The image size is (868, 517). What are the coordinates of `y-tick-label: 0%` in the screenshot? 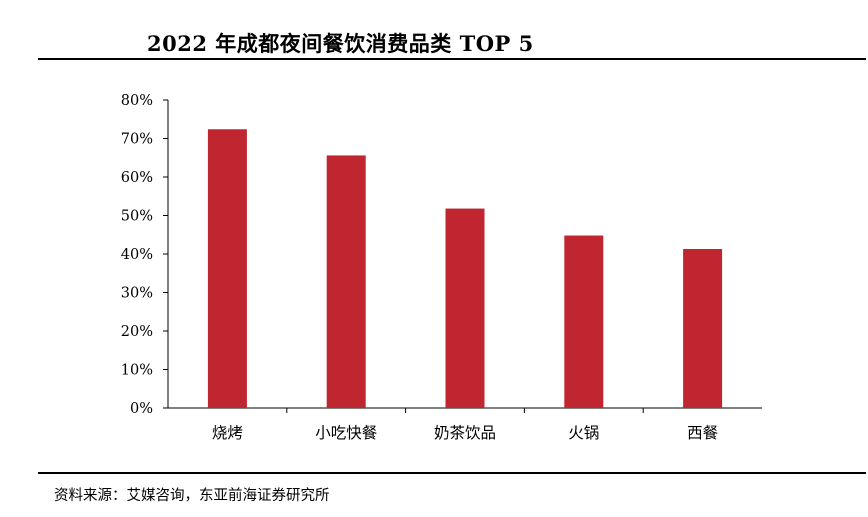 It's located at (141, 409).